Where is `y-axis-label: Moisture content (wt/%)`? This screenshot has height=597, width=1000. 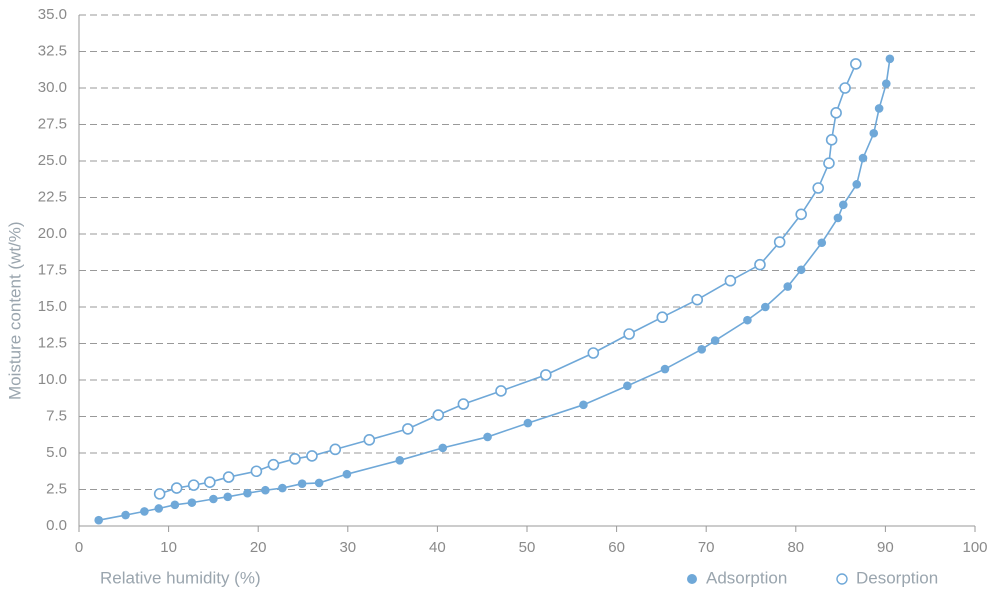 y-axis-label: Moisture content (wt/%) is located at coordinates (14, 310).